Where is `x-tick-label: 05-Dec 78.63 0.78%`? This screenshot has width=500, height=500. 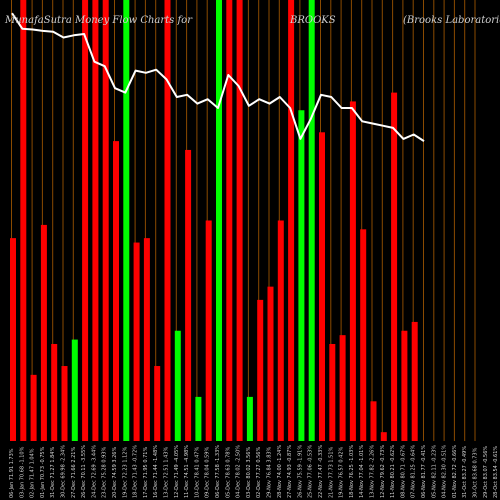
x-tick-label: 05-Dec 78.63 0.78% is located at coordinates (228, 472).